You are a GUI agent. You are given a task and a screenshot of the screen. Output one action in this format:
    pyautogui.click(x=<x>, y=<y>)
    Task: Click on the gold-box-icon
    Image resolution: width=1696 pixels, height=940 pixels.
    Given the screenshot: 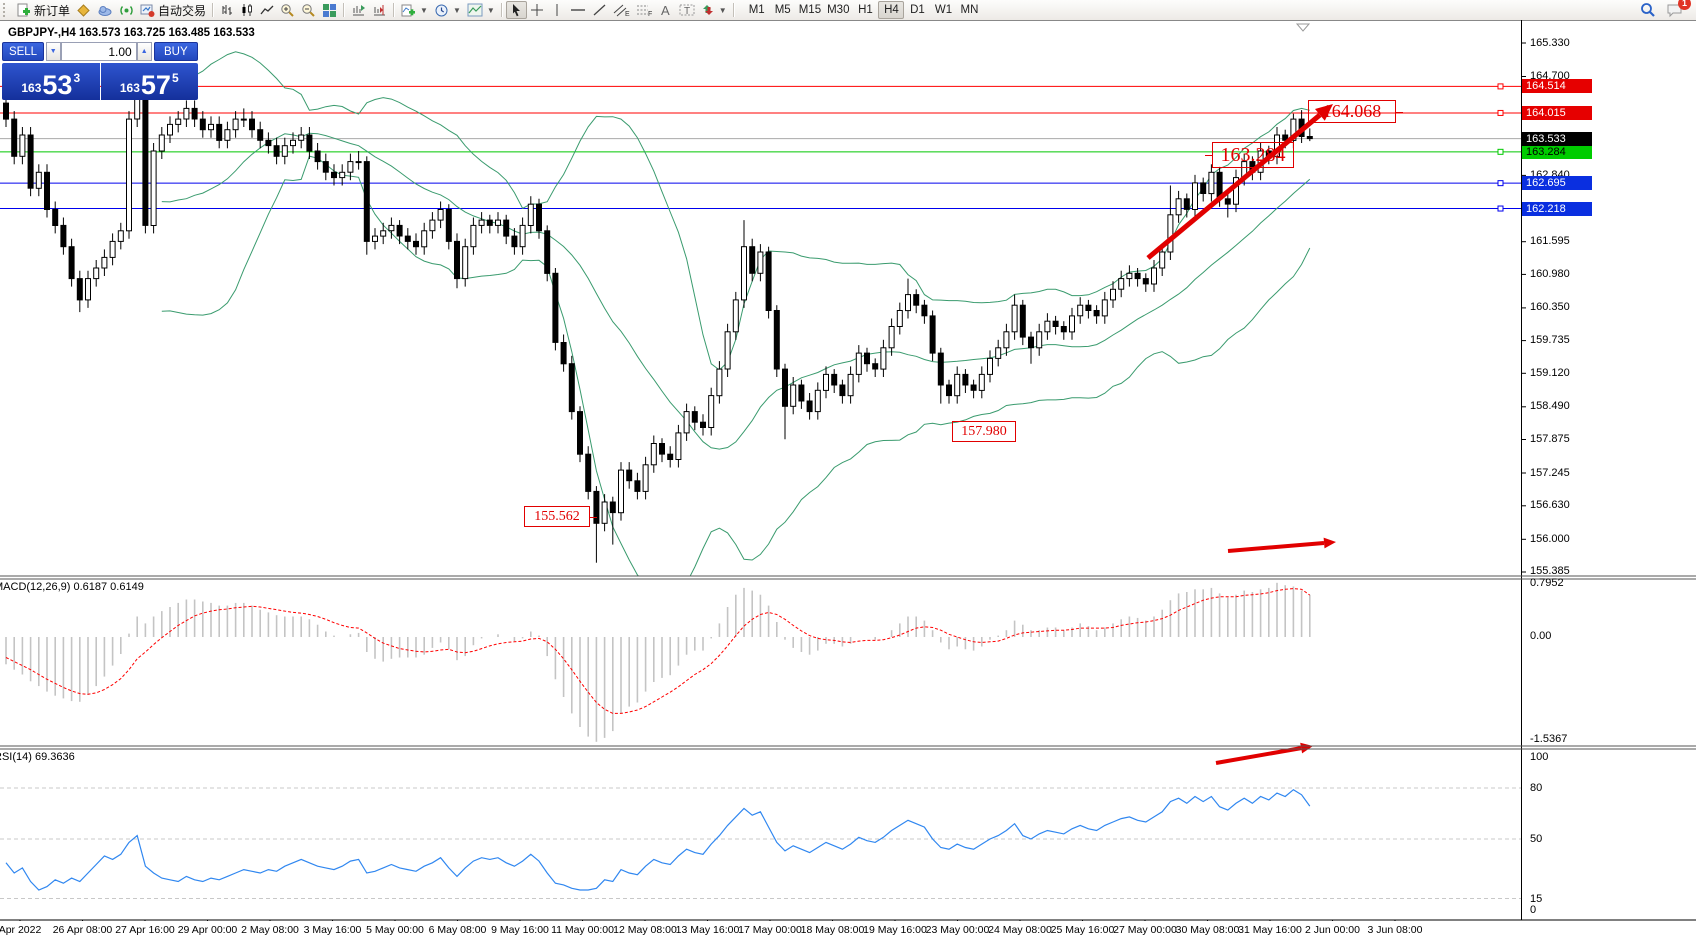 What is the action you would take?
    pyautogui.click(x=83, y=10)
    